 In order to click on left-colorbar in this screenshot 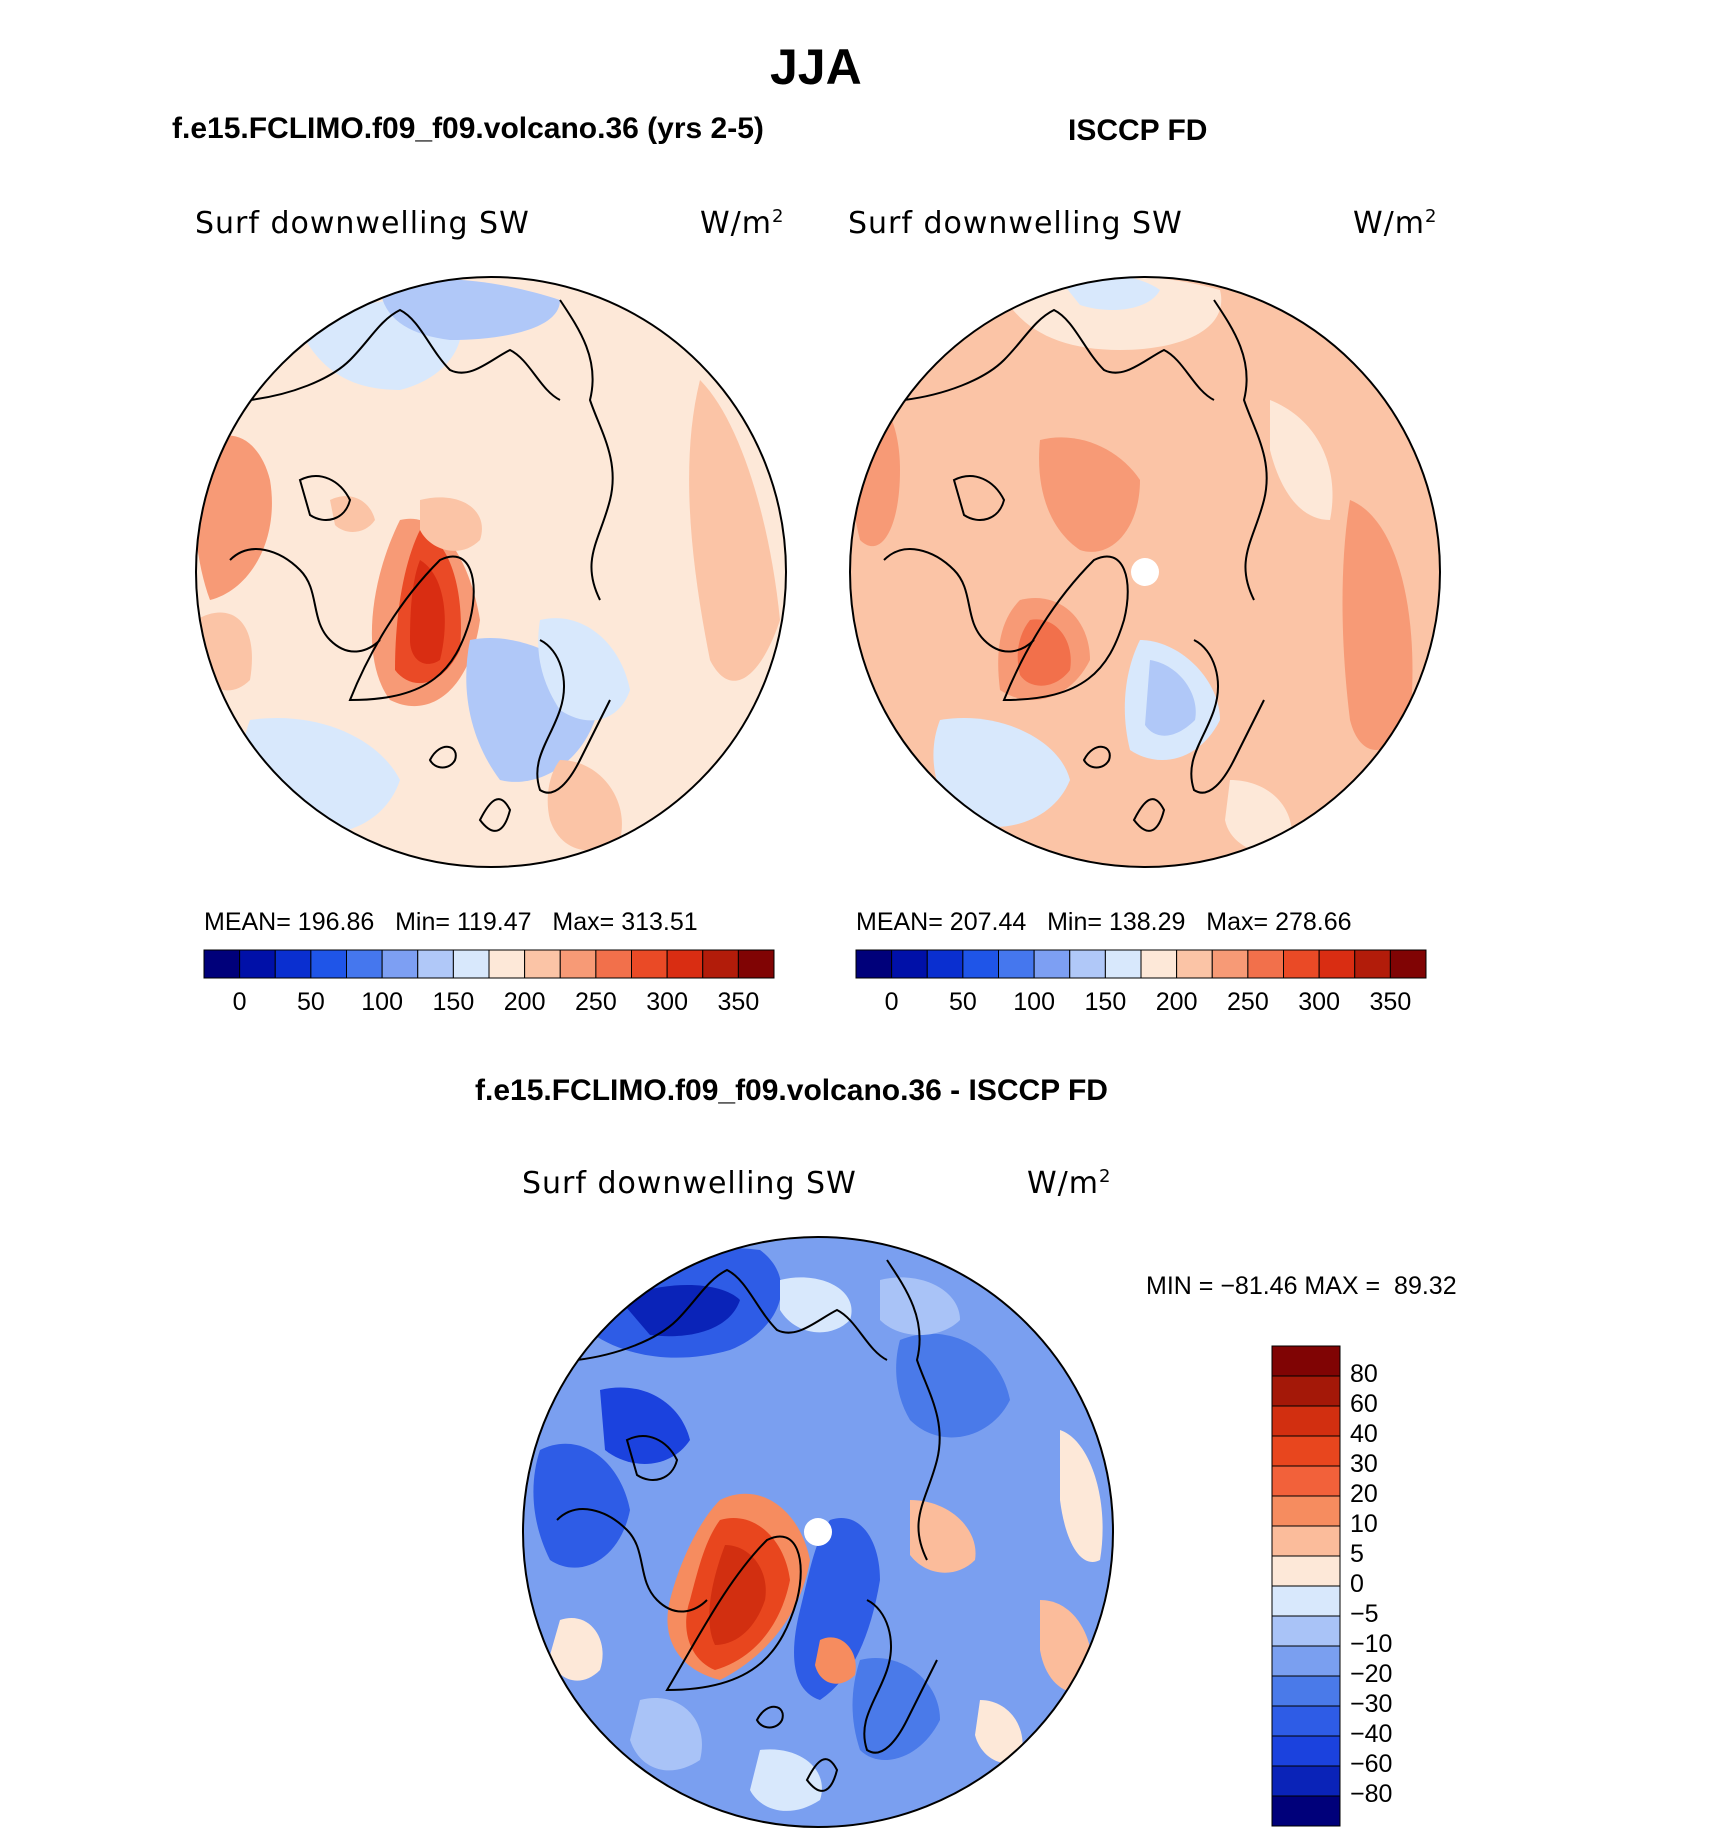, I will do `click(489, 964)`.